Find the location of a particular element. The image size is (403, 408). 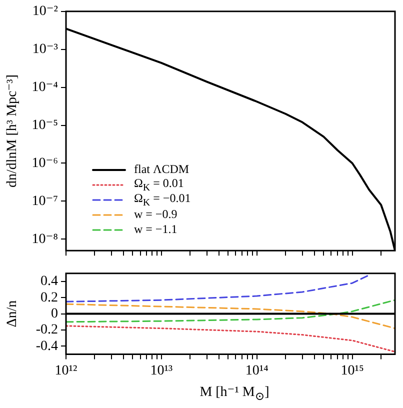

y-tick-label: 10⁻³ is located at coordinates (45, 50).